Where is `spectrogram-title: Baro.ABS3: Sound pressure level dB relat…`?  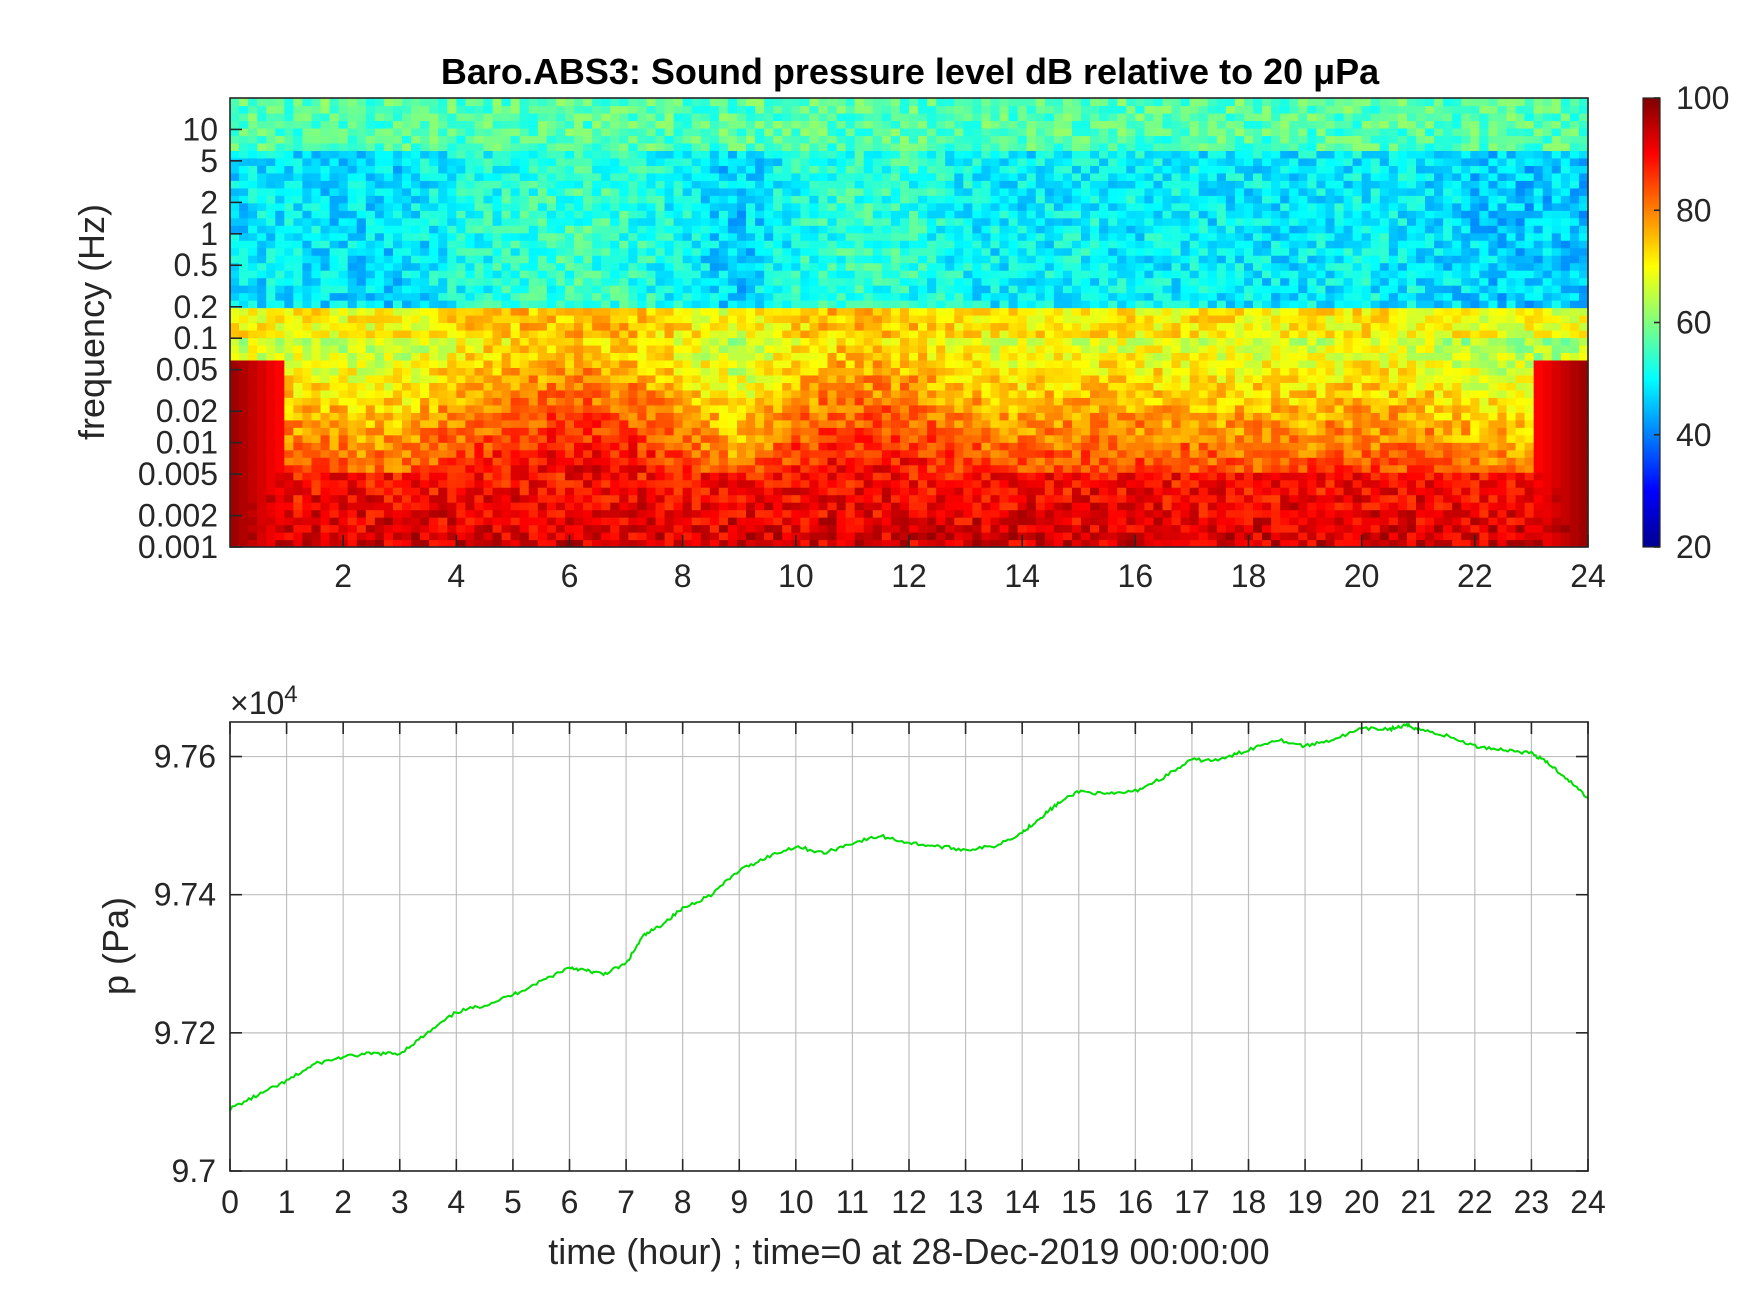 spectrogram-title: Baro.ABS3: Sound pressure level dB relat… is located at coordinates (910, 71).